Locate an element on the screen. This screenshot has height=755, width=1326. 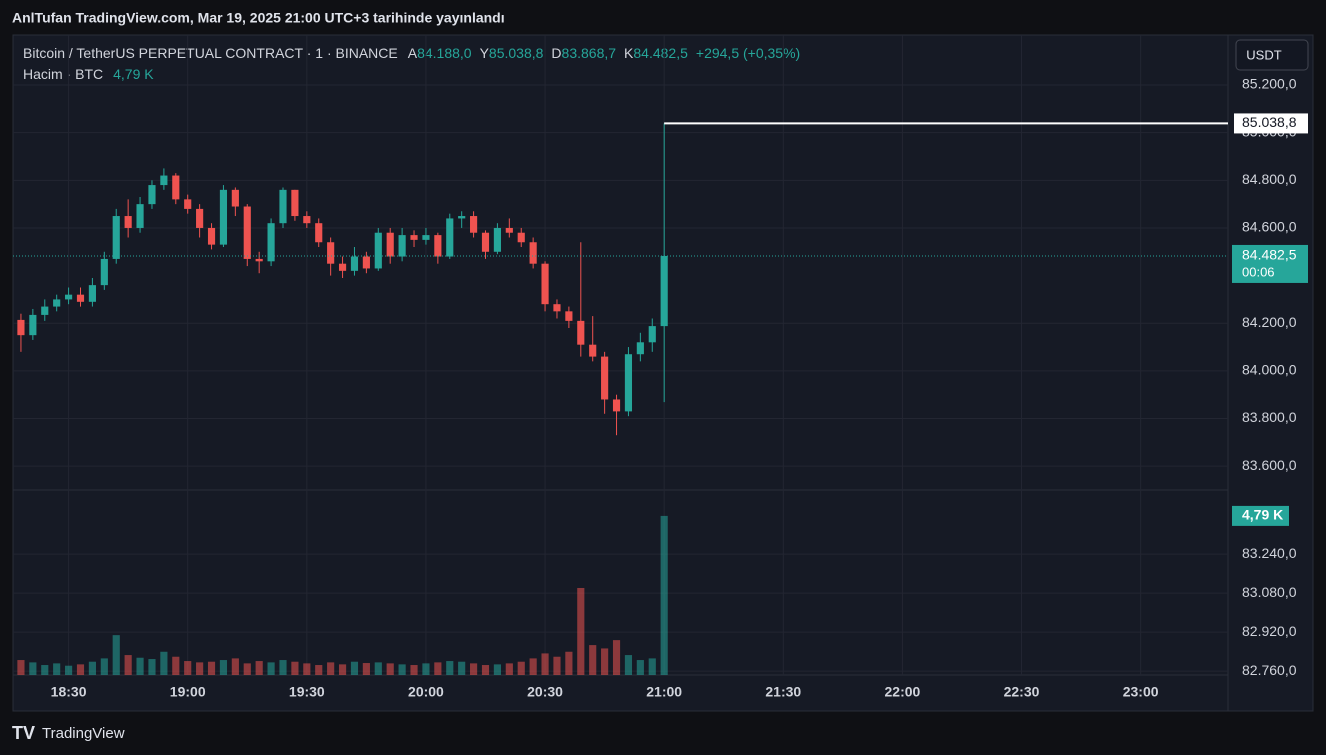
x-tick-label: 19:00 is located at coordinates (188, 692).